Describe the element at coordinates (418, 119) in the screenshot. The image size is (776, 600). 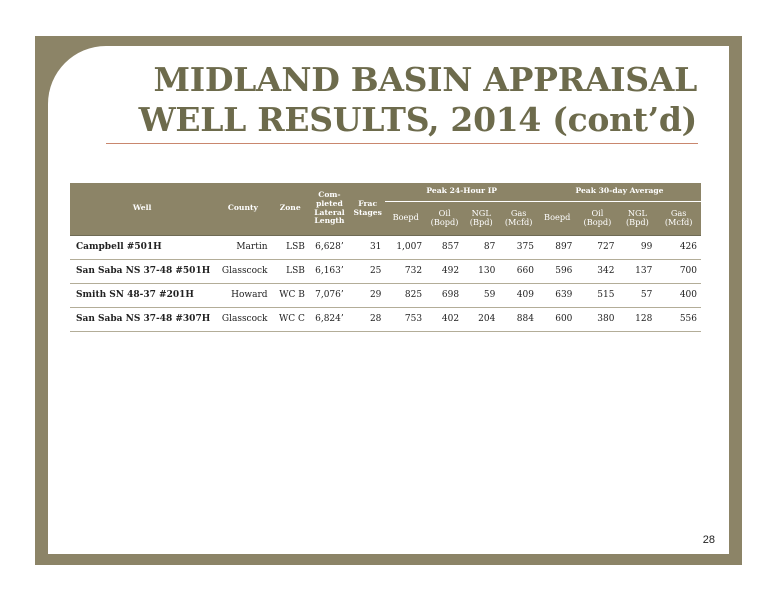
I see `title-line-2: WELL RESULTS, 2014 (cont’d)` at that location.